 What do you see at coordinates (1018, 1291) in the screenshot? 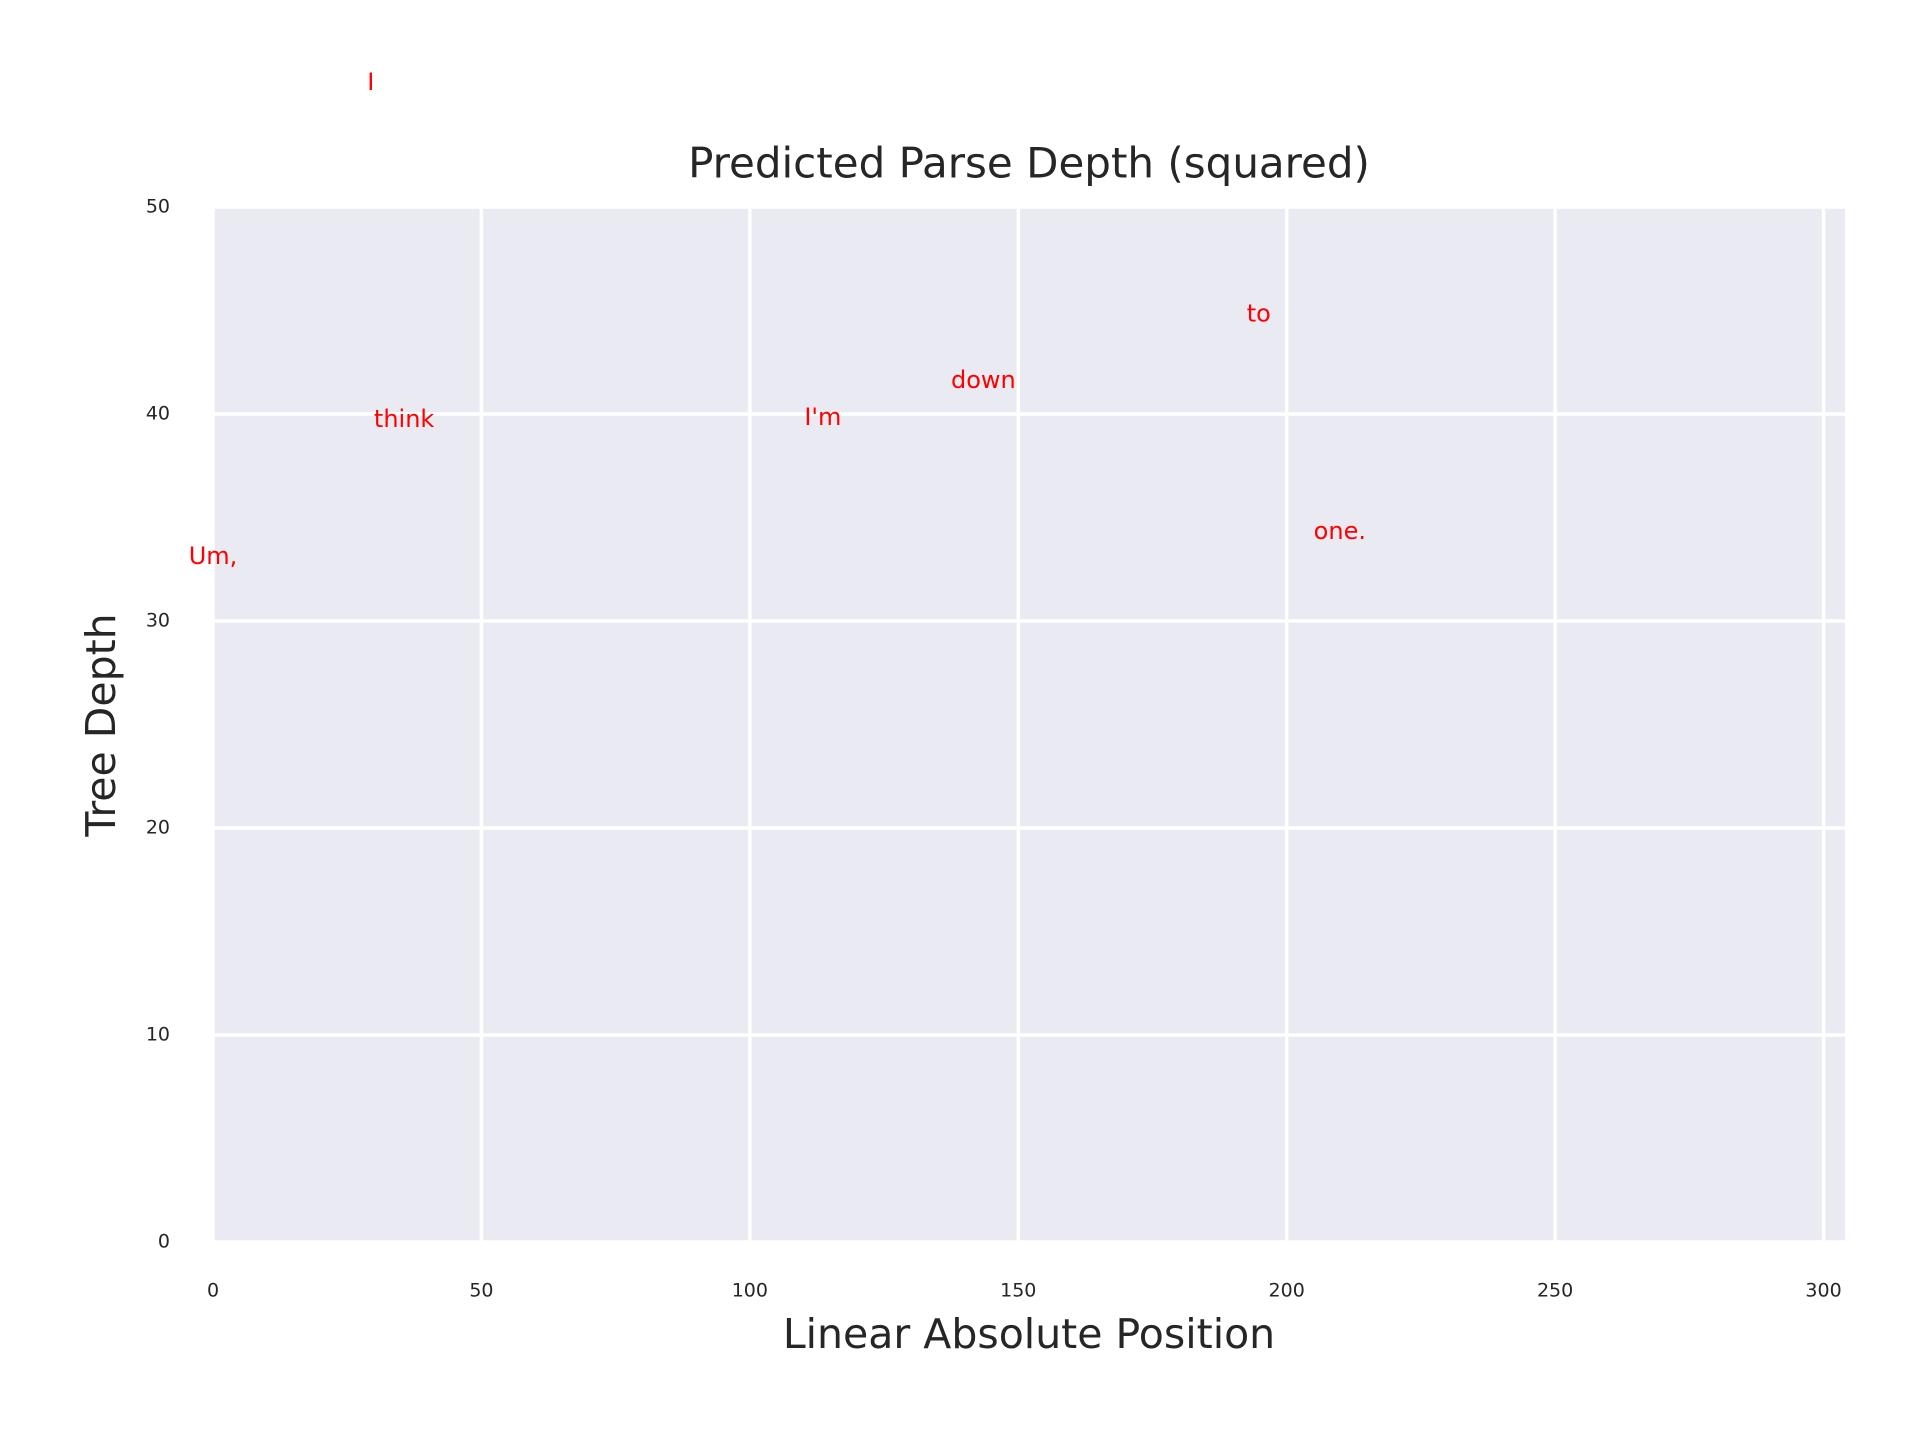
I see `x-tick-label: 150` at bounding box center [1018, 1291].